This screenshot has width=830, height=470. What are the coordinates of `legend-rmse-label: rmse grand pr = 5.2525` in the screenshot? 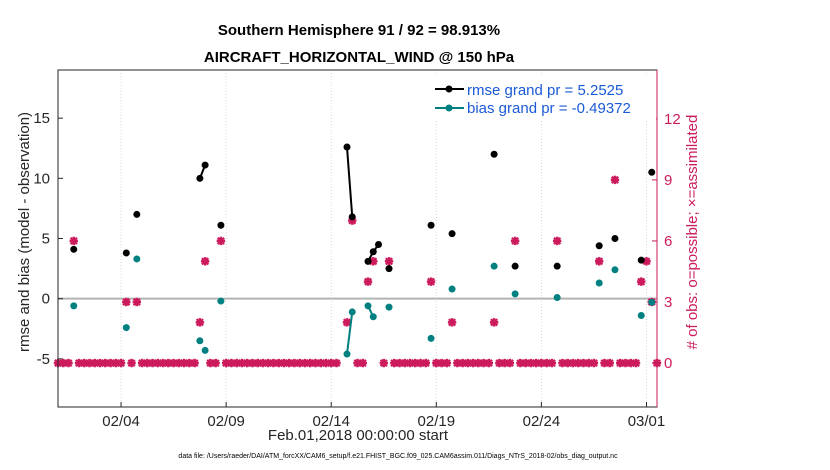 It's located at (545, 90).